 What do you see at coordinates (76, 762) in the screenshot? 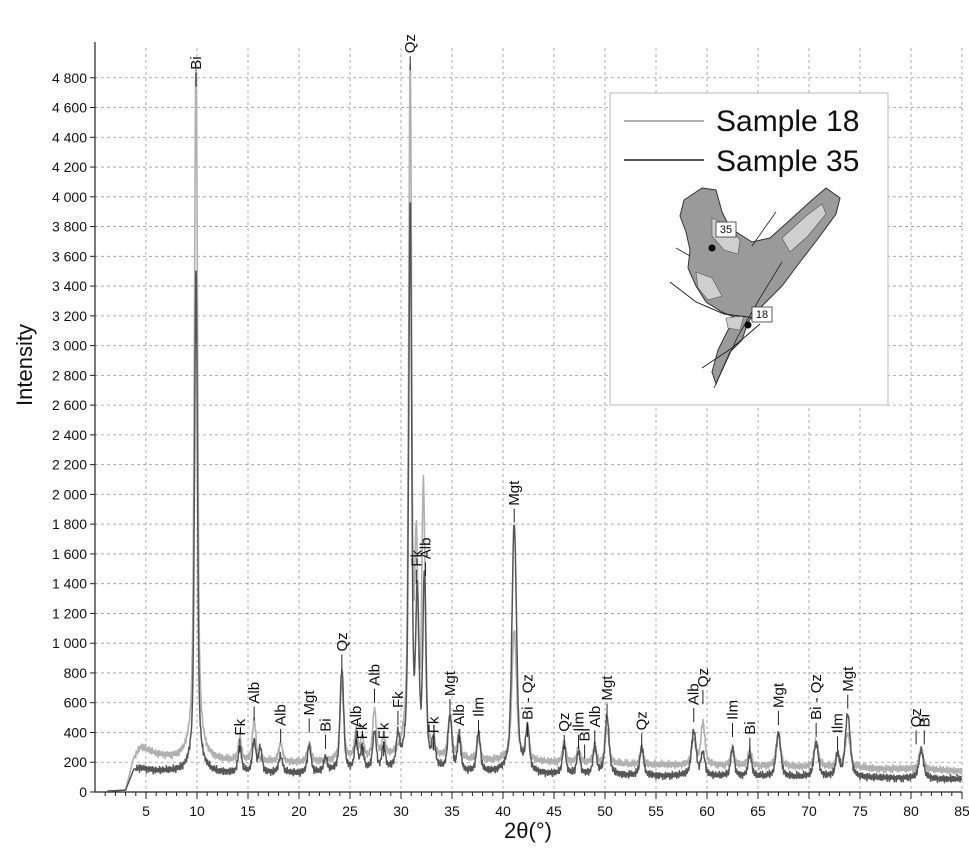
I see `y-tick-label: 200` at bounding box center [76, 762].